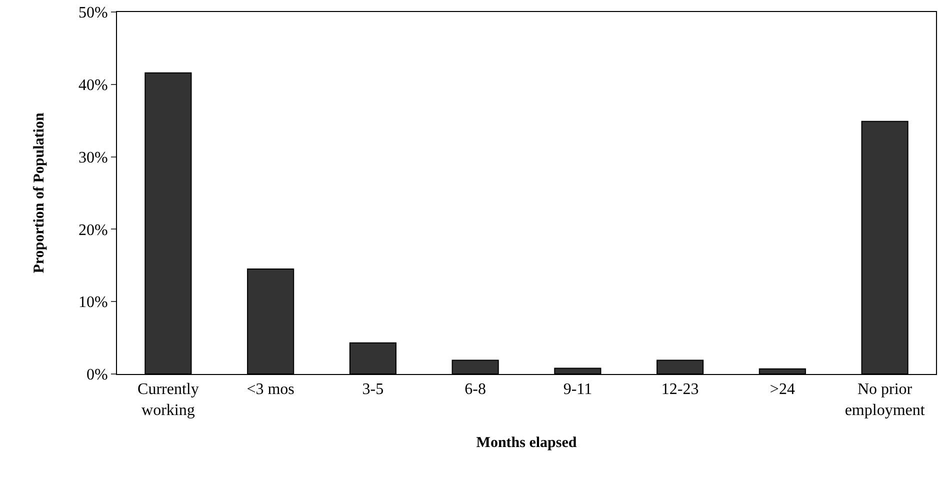  I want to click on x-tick-label: Currently working, so click(168, 400).